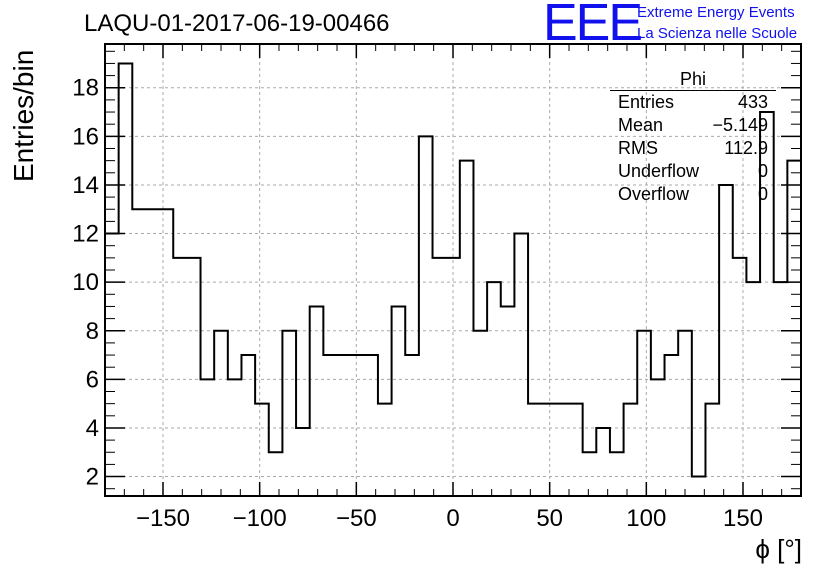  Describe the element at coordinates (641, 125) in the screenshot. I see `stats-label: Mean` at that location.